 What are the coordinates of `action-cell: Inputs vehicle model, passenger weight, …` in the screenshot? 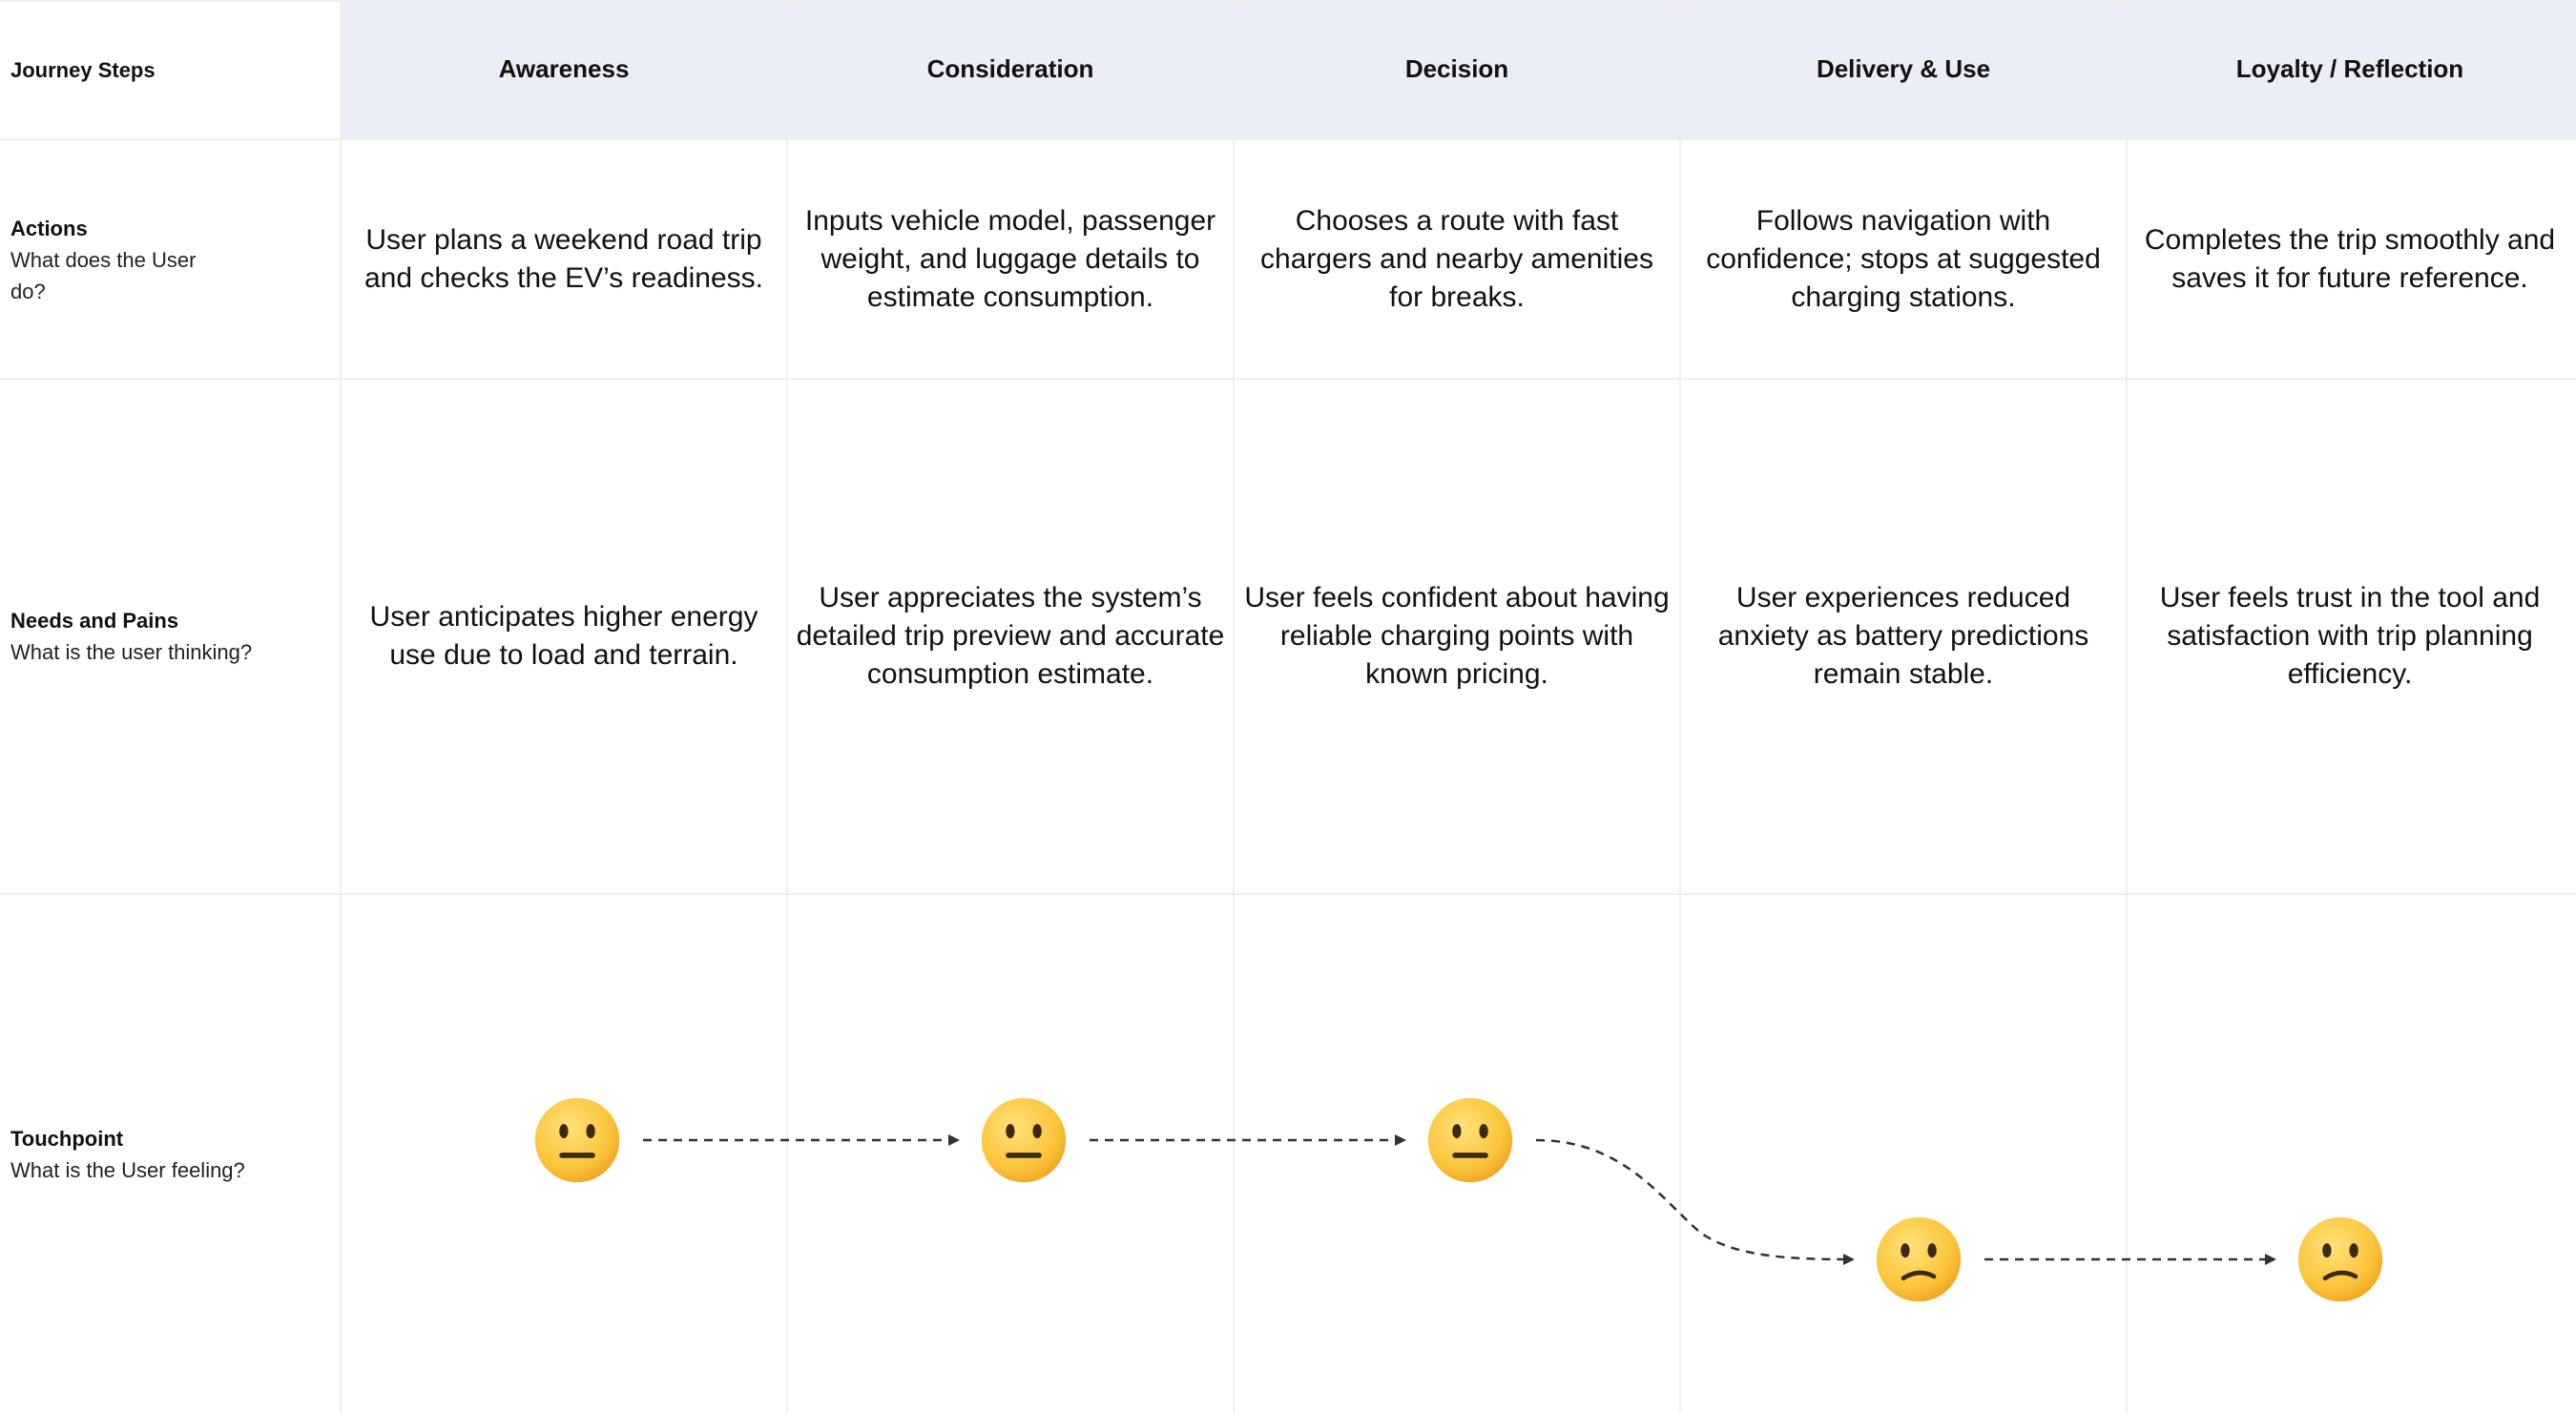 It's located at (1010, 259).